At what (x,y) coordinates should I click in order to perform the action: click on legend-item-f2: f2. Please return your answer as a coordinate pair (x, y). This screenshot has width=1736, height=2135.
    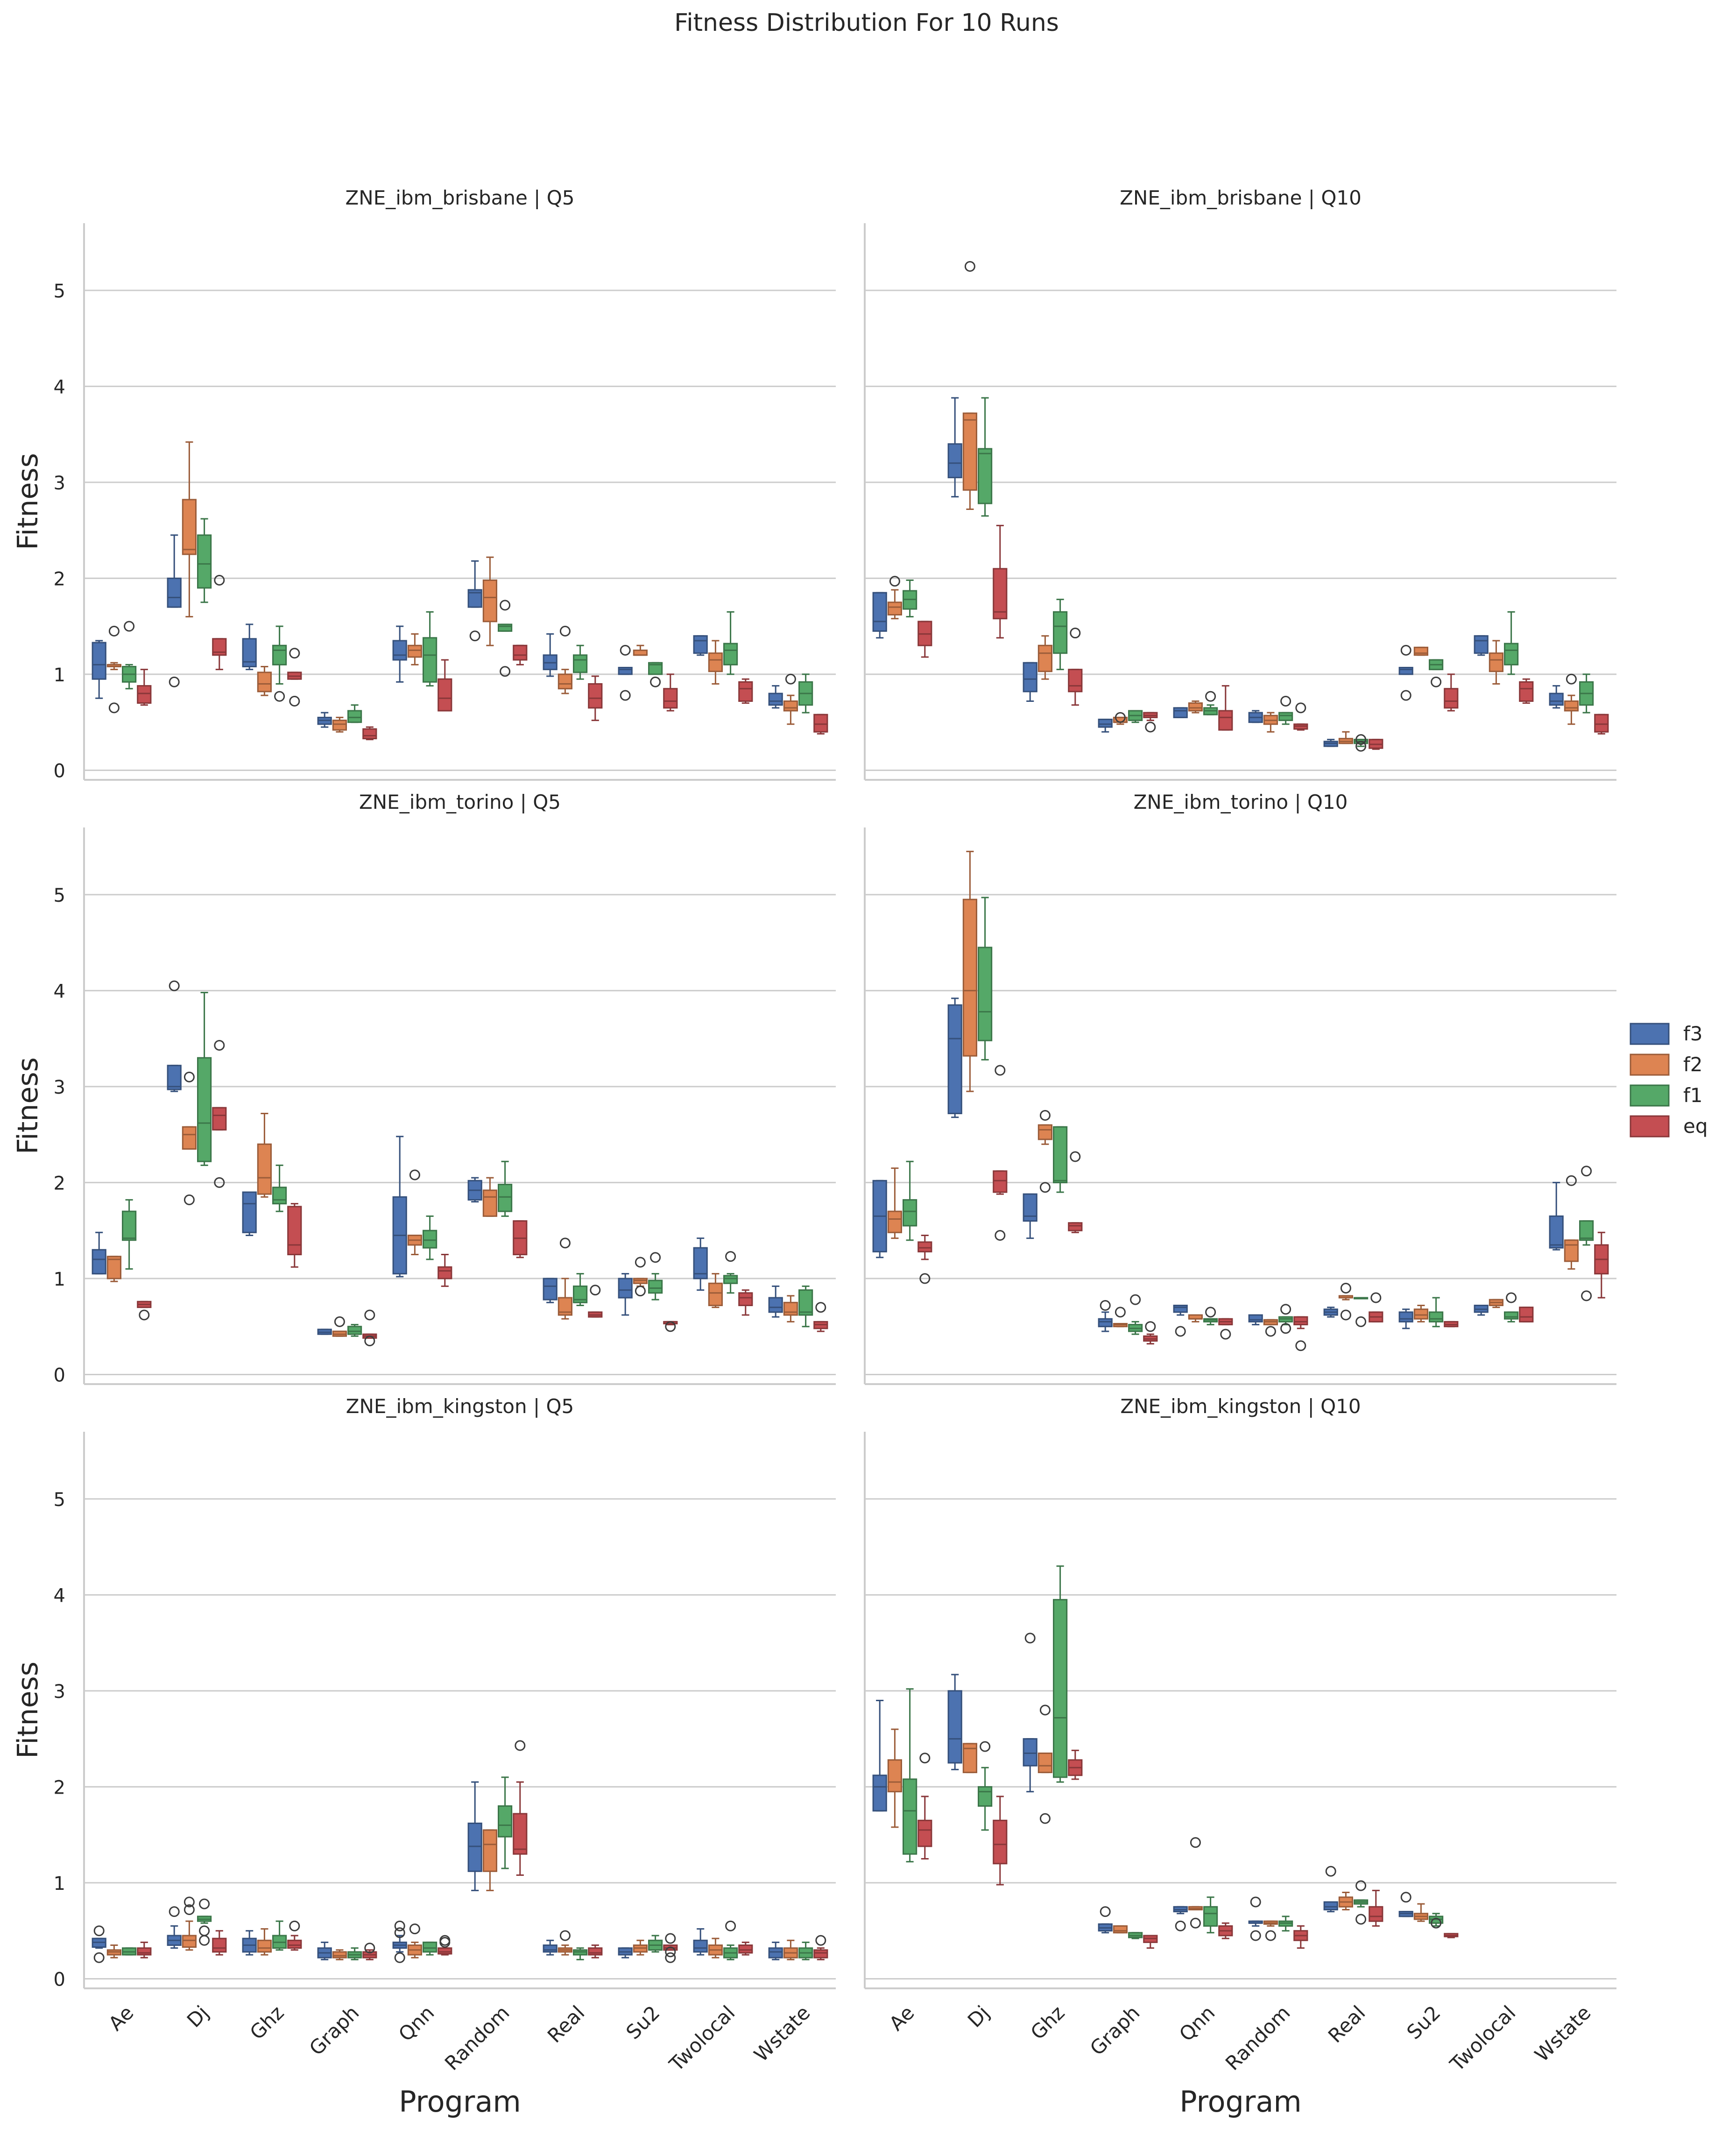
    Looking at the image, I should click on (1666, 1064).